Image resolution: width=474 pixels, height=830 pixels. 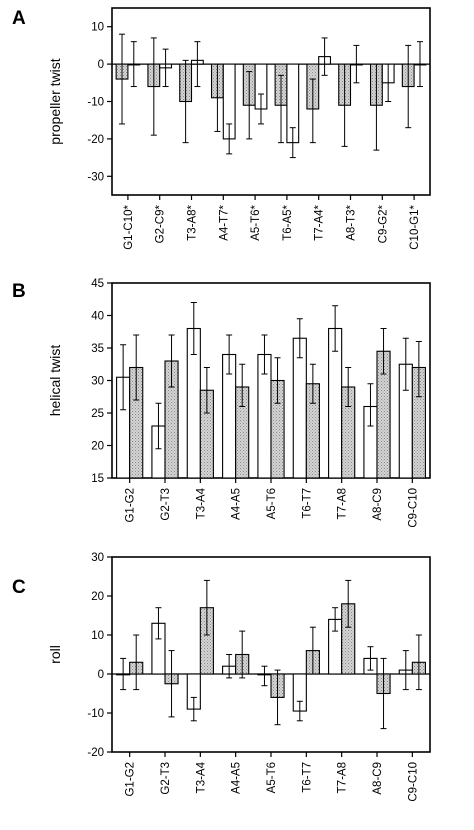 I want to click on category-label-c-7: A8-C9, so click(x=378, y=778).